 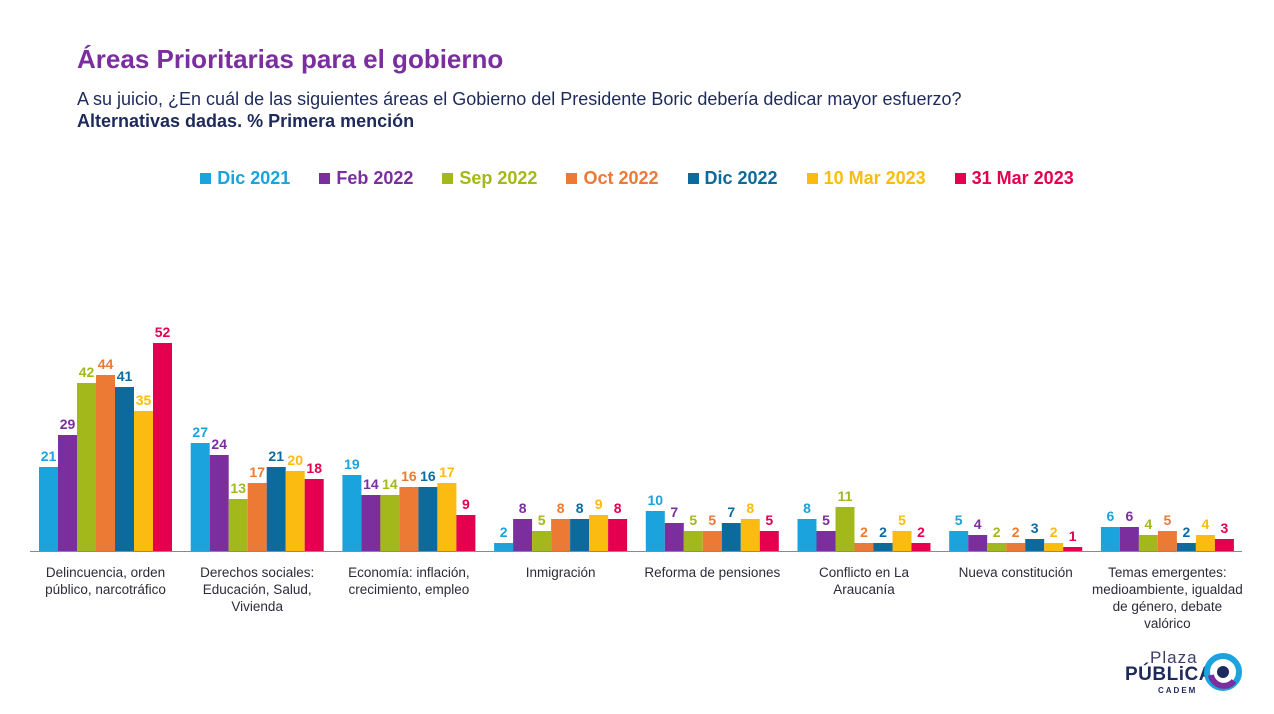 What do you see at coordinates (674, 512) in the screenshot?
I see `bar-value-label: 7` at bounding box center [674, 512].